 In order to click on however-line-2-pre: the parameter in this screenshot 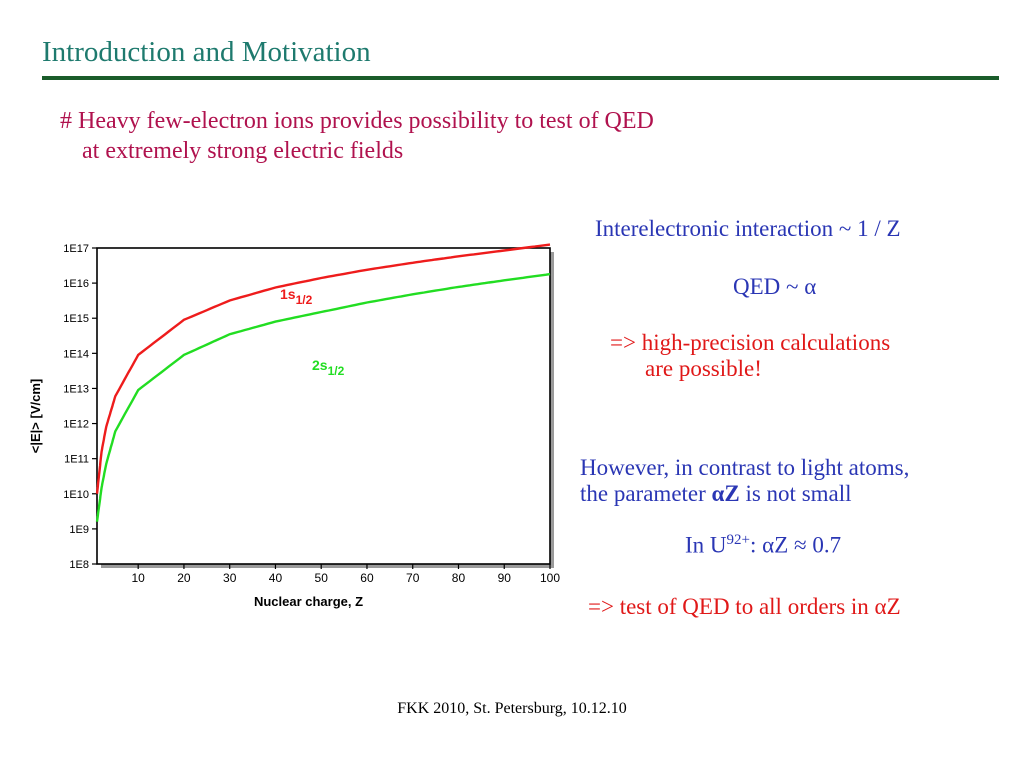, I will do `click(646, 493)`.